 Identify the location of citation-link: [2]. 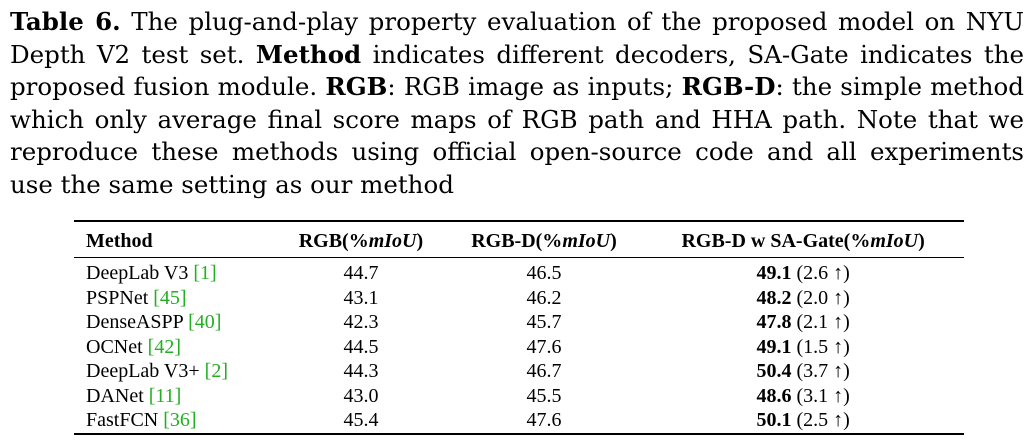
(216, 371).